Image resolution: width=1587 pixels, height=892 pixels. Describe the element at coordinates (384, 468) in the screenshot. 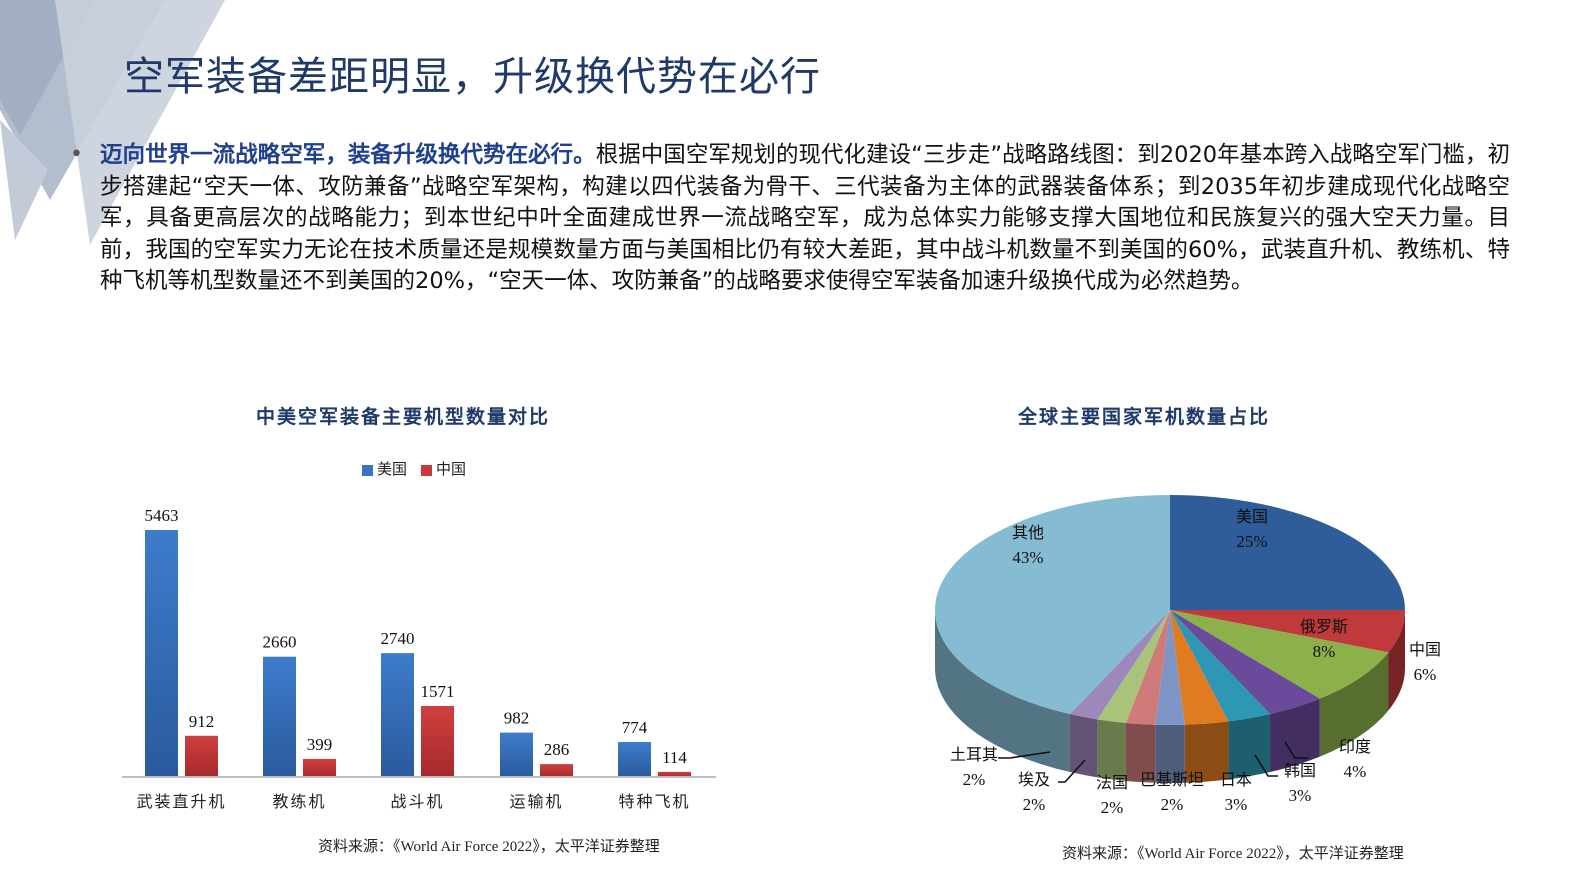

I see `legend-item-usa: 美国` at that location.